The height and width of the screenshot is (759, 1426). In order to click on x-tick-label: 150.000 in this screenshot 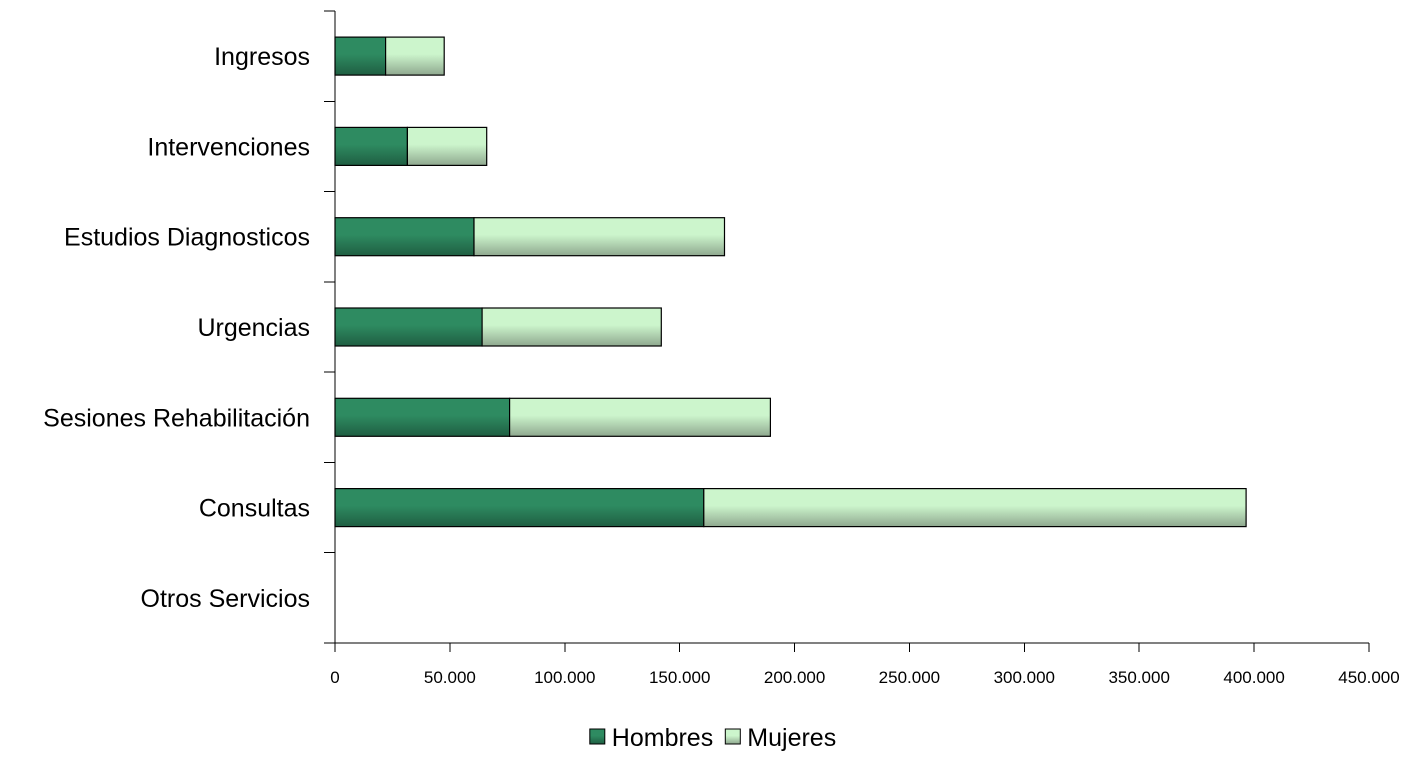, I will do `click(679, 677)`.